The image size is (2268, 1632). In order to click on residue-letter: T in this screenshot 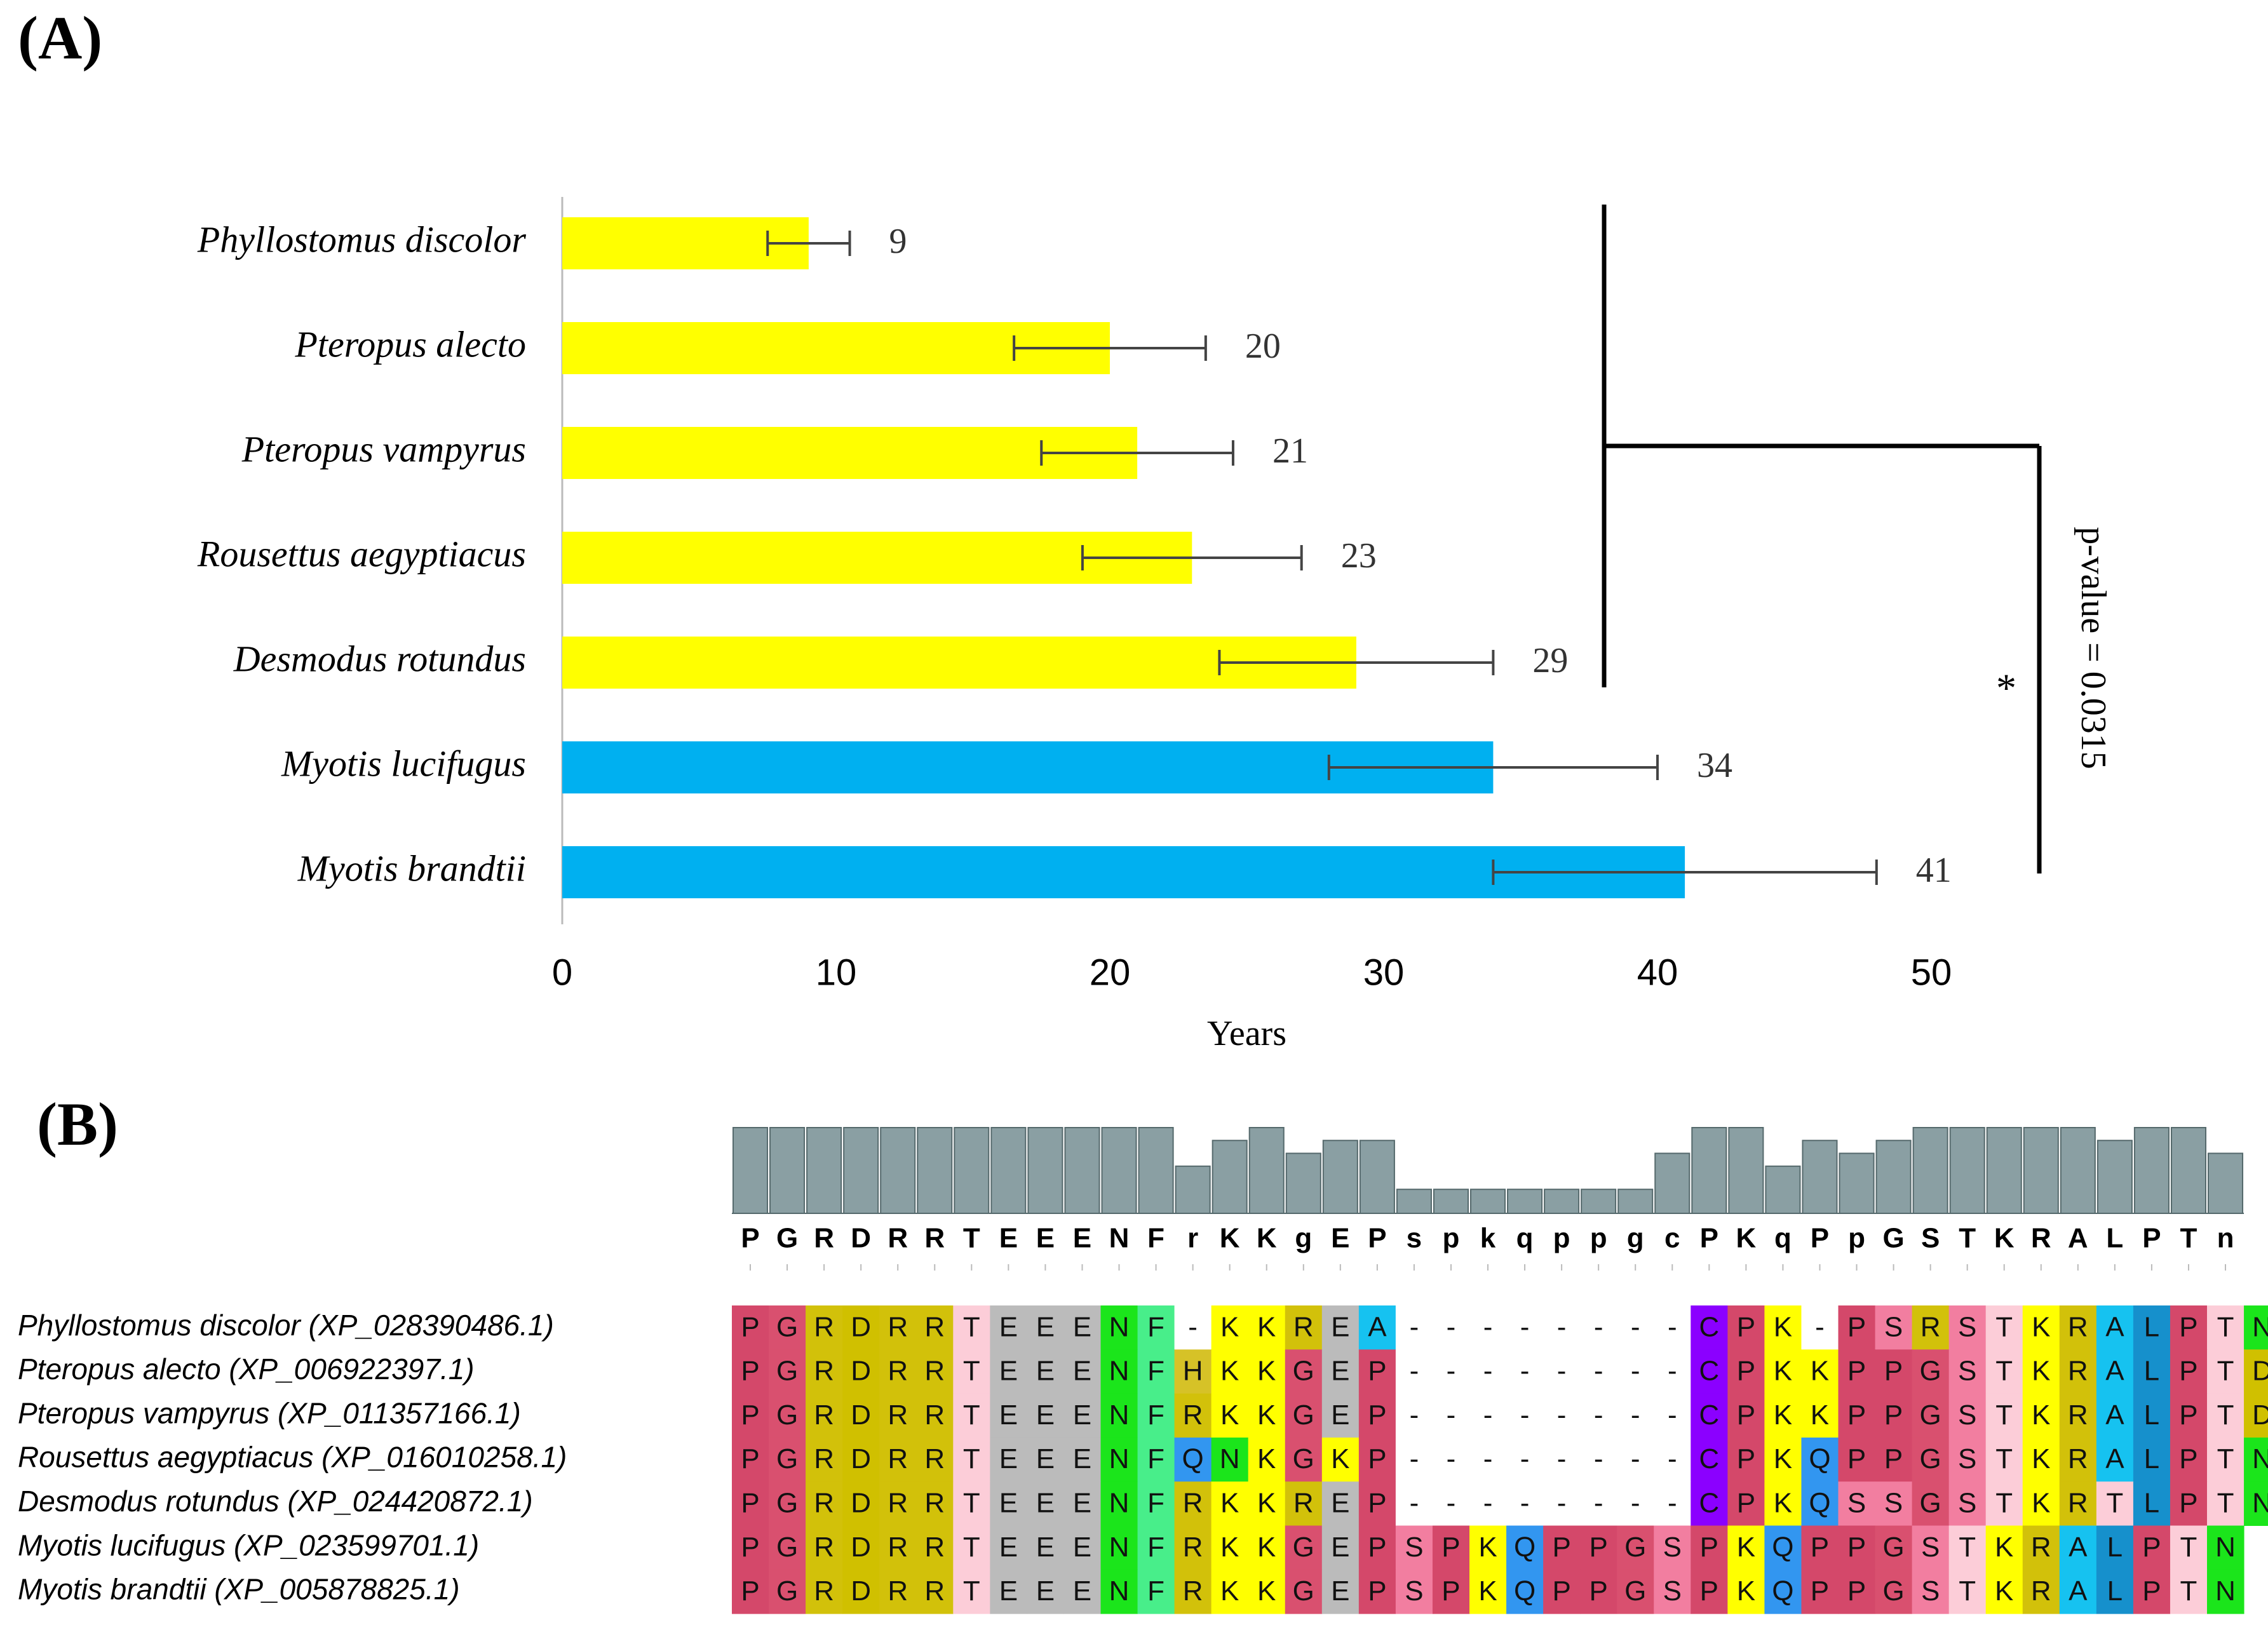, I will do `click(971, 1458)`.